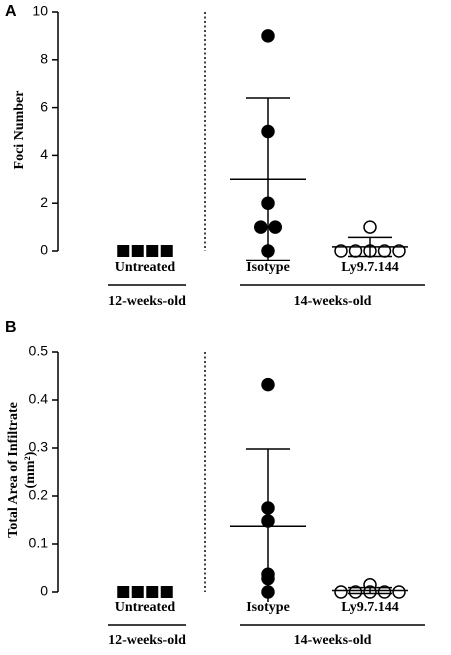 The image size is (451, 655). I want to click on y-tick-label: 0.4, so click(39, 399).